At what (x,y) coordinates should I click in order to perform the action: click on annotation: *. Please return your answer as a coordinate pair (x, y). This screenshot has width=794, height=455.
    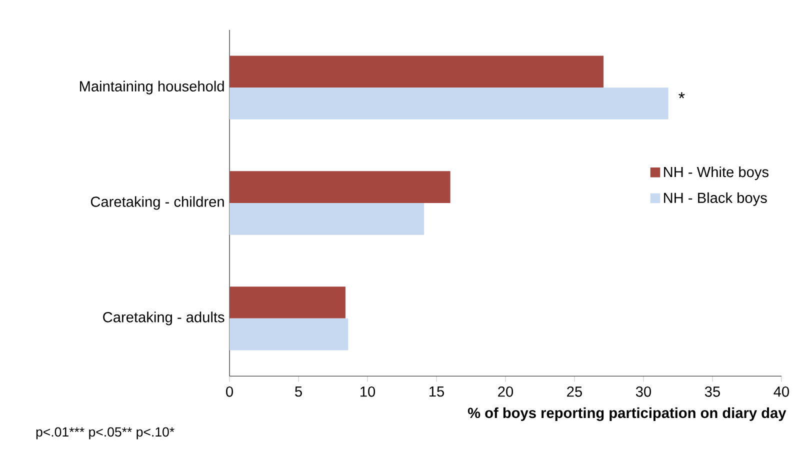
    Looking at the image, I should click on (681, 95).